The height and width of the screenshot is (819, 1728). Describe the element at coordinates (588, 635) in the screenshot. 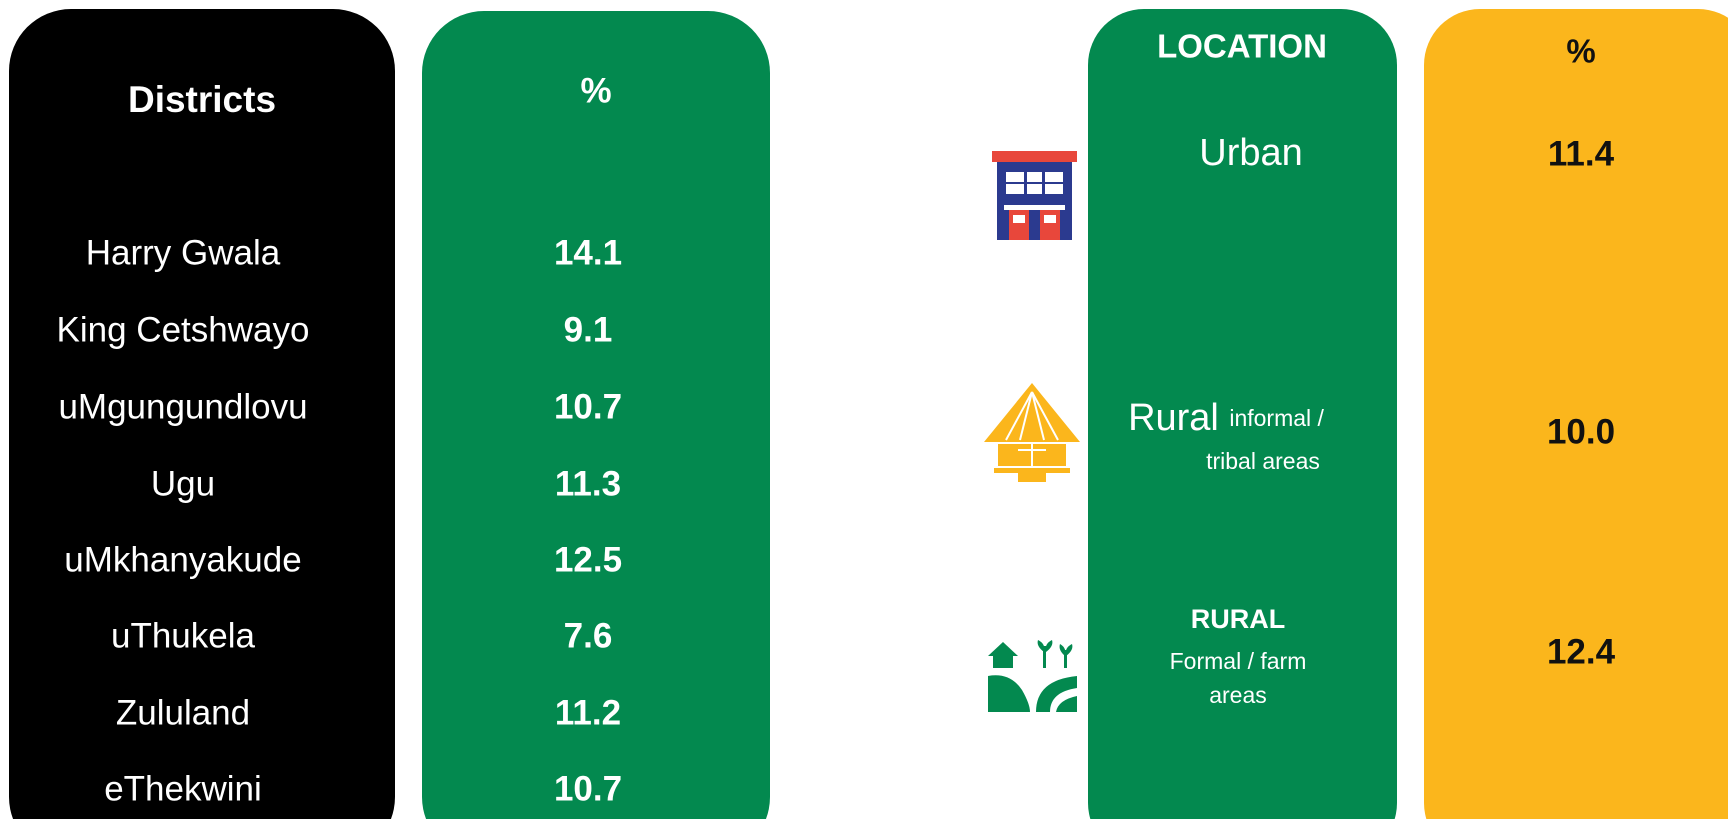

I see `district-value: 7.6` at that location.